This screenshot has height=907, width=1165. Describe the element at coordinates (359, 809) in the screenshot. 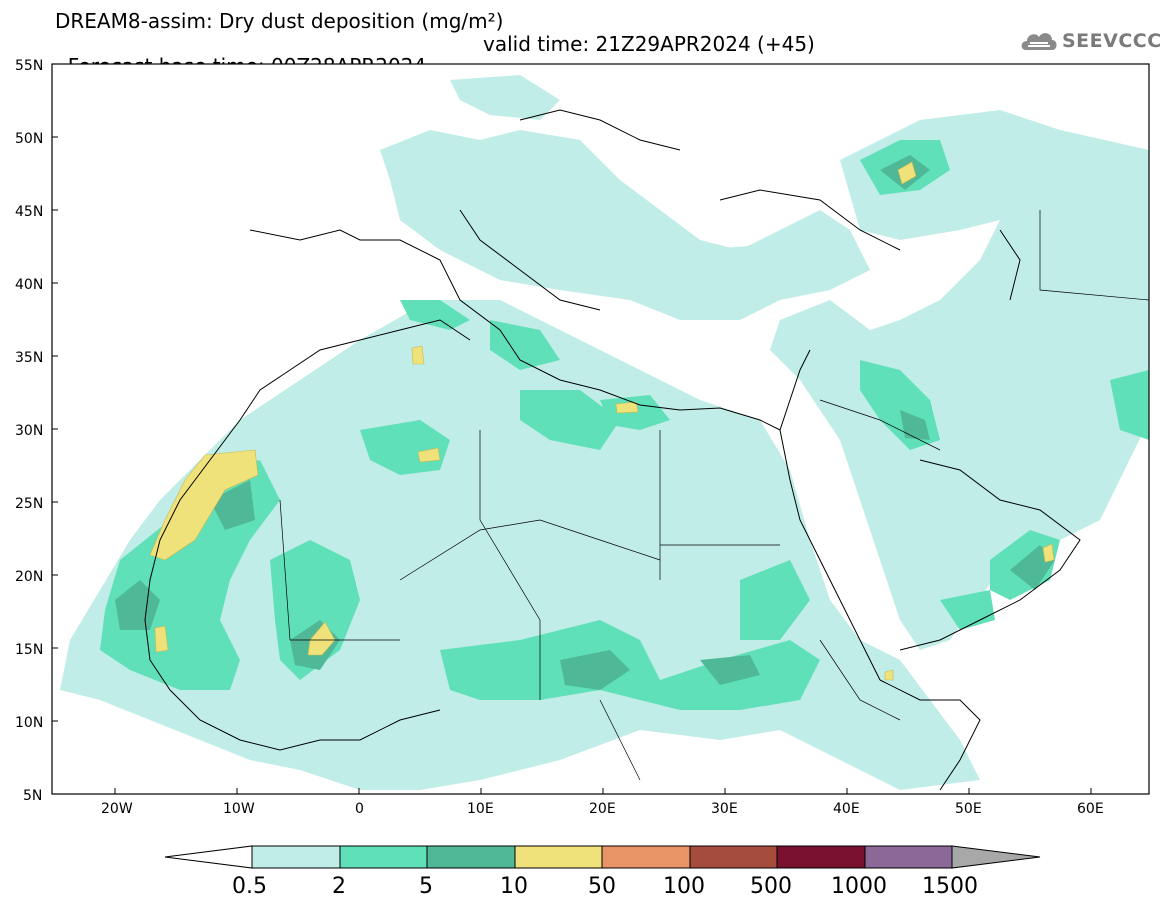

I see `lon-label: 0` at that location.